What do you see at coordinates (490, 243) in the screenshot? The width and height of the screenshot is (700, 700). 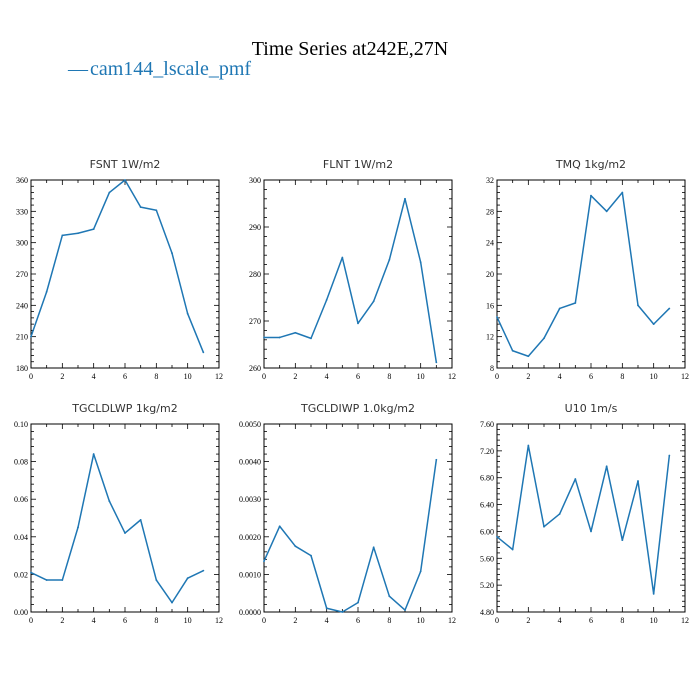 I see `y-tick-label: 24` at bounding box center [490, 243].